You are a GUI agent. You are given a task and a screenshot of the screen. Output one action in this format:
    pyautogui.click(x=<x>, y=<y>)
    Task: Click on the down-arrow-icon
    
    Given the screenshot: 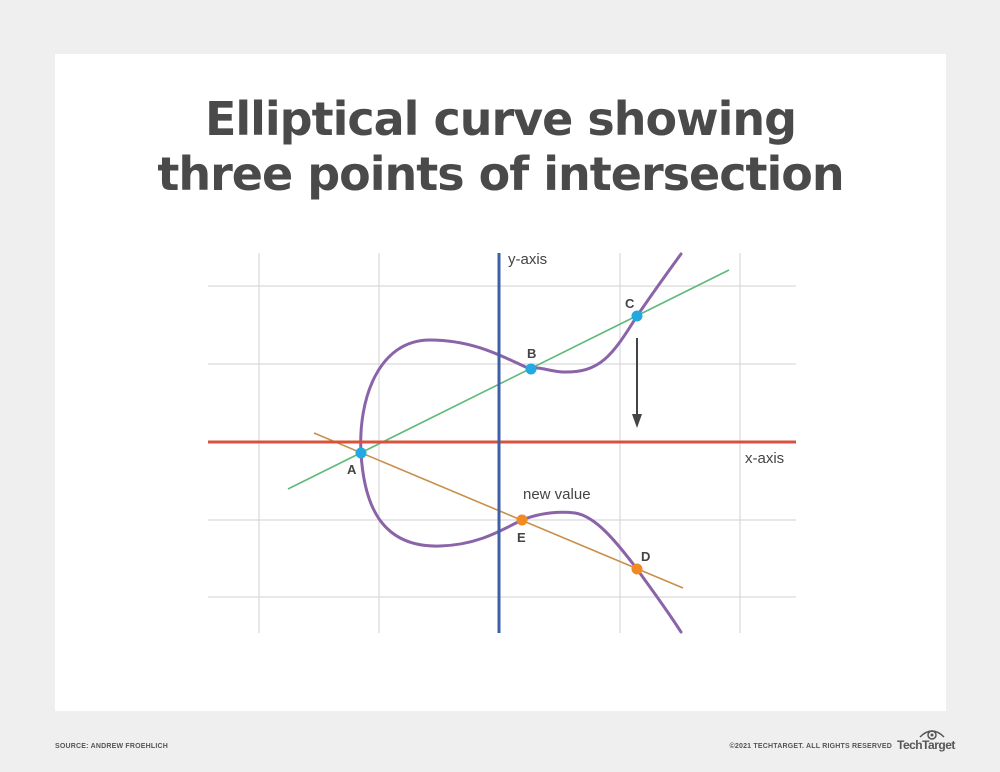 What is the action you would take?
    pyautogui.click(x=637, y=383)
    